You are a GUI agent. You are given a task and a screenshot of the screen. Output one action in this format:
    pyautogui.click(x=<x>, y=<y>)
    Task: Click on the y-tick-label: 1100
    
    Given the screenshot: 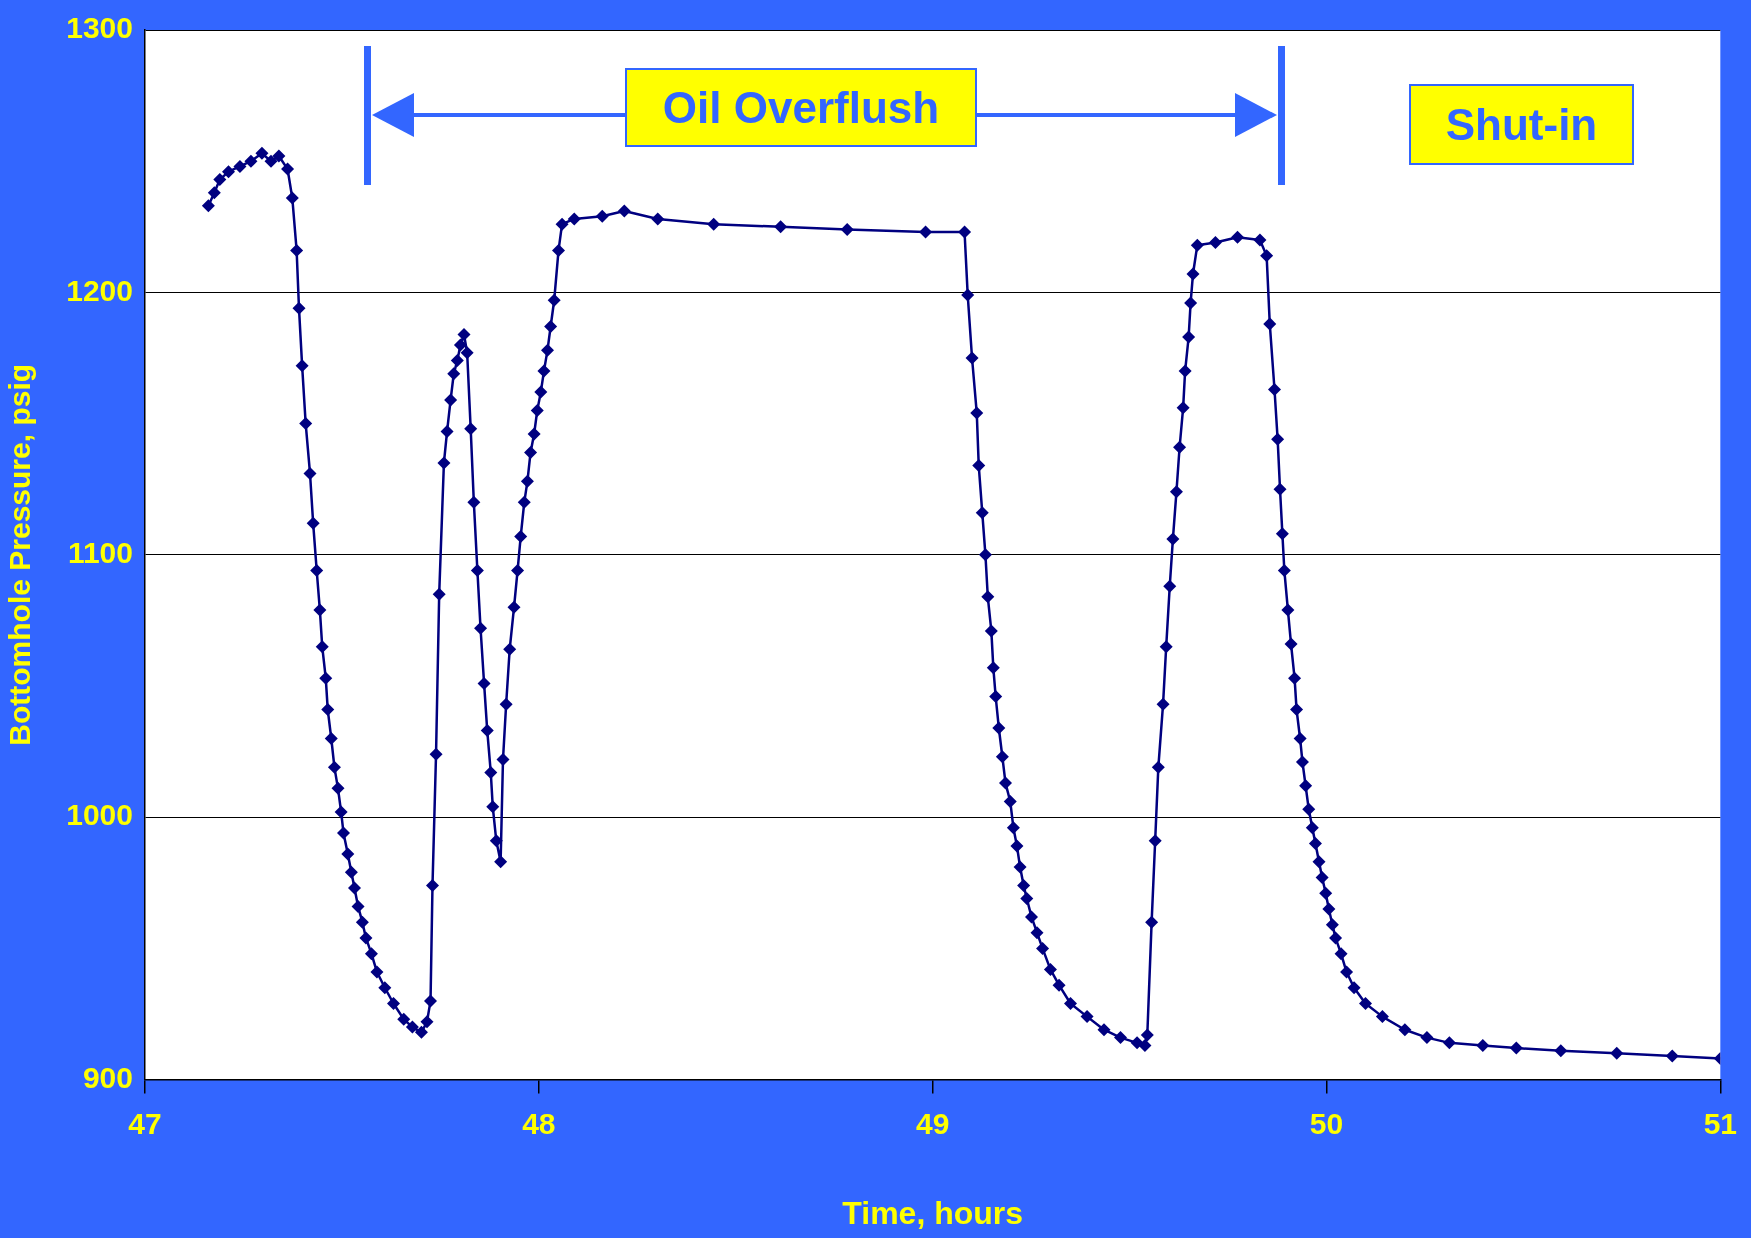 What is the action you would take?
    pyautogui.click(x=100, y=553)
    